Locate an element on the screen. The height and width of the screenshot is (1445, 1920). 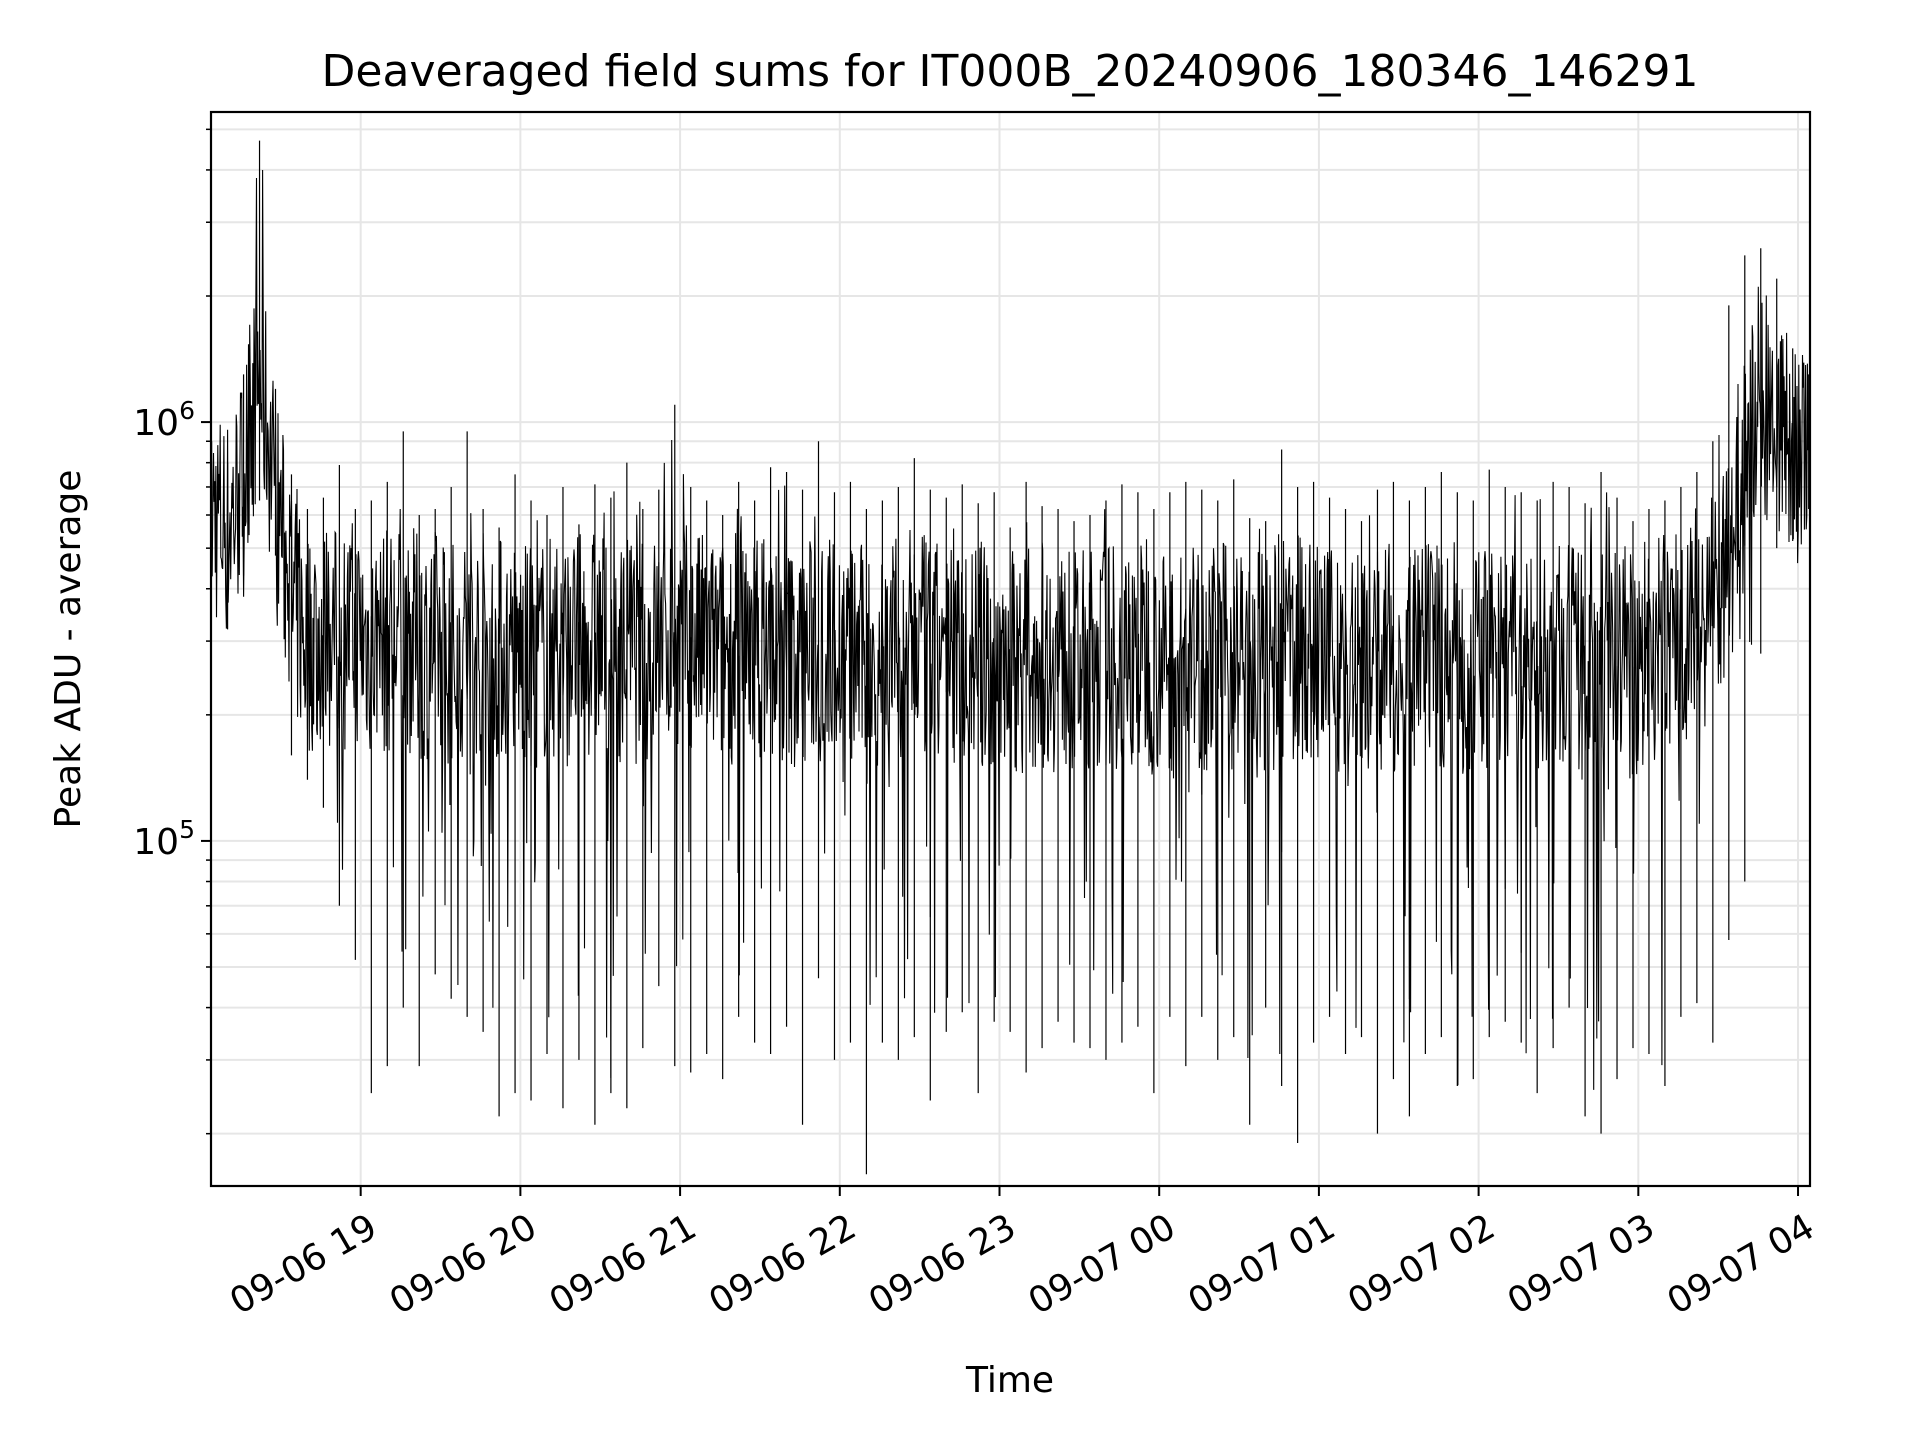
y-tick-exponent: 6 is located at coordinates (187, 410).